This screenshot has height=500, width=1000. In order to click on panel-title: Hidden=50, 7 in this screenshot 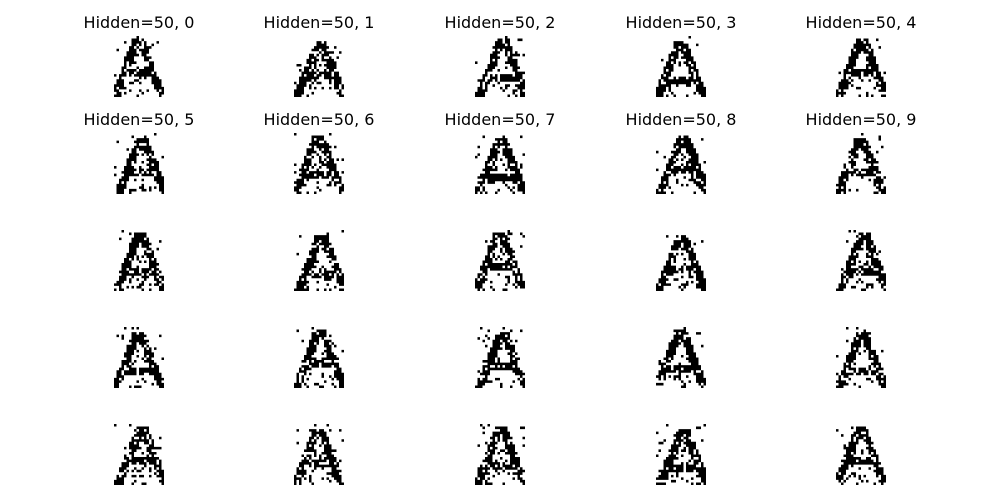, I will do `click(500, 119)`.